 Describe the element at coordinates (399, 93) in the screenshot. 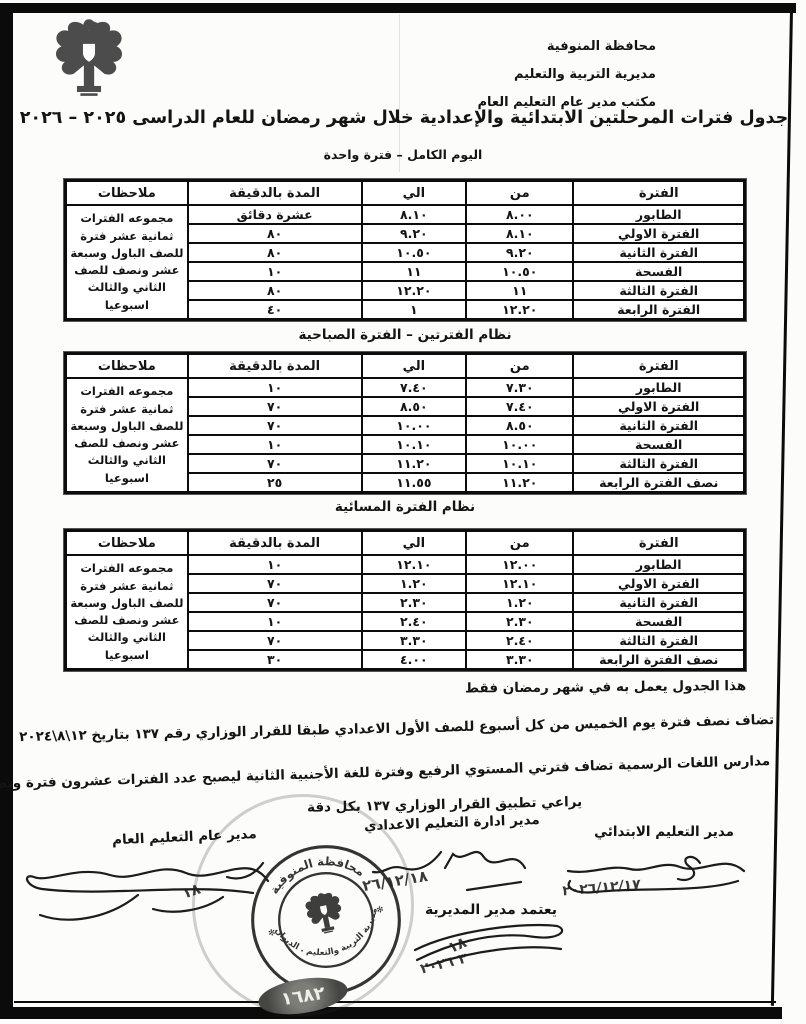

I see `scan-crease-line` at that location.